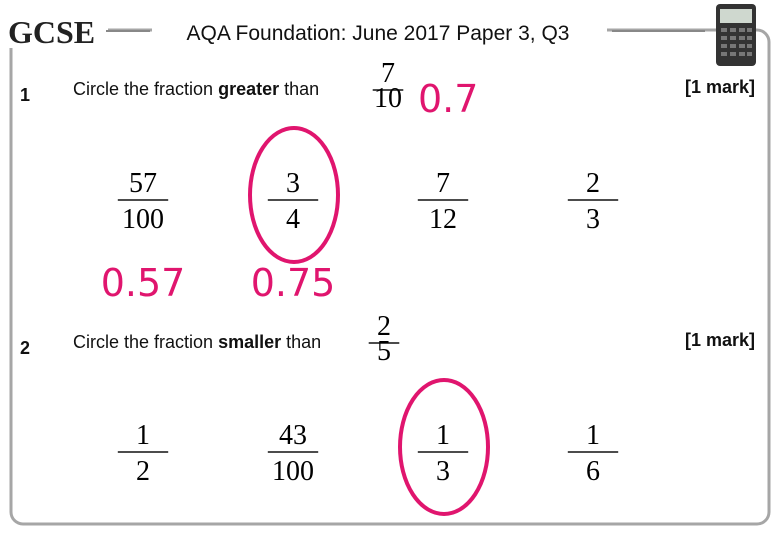 This screenshot has height=540, width=780. Describe the element at coordinates (384, 351) in the screenshot. I see `reference-denominator: 5` at that location.